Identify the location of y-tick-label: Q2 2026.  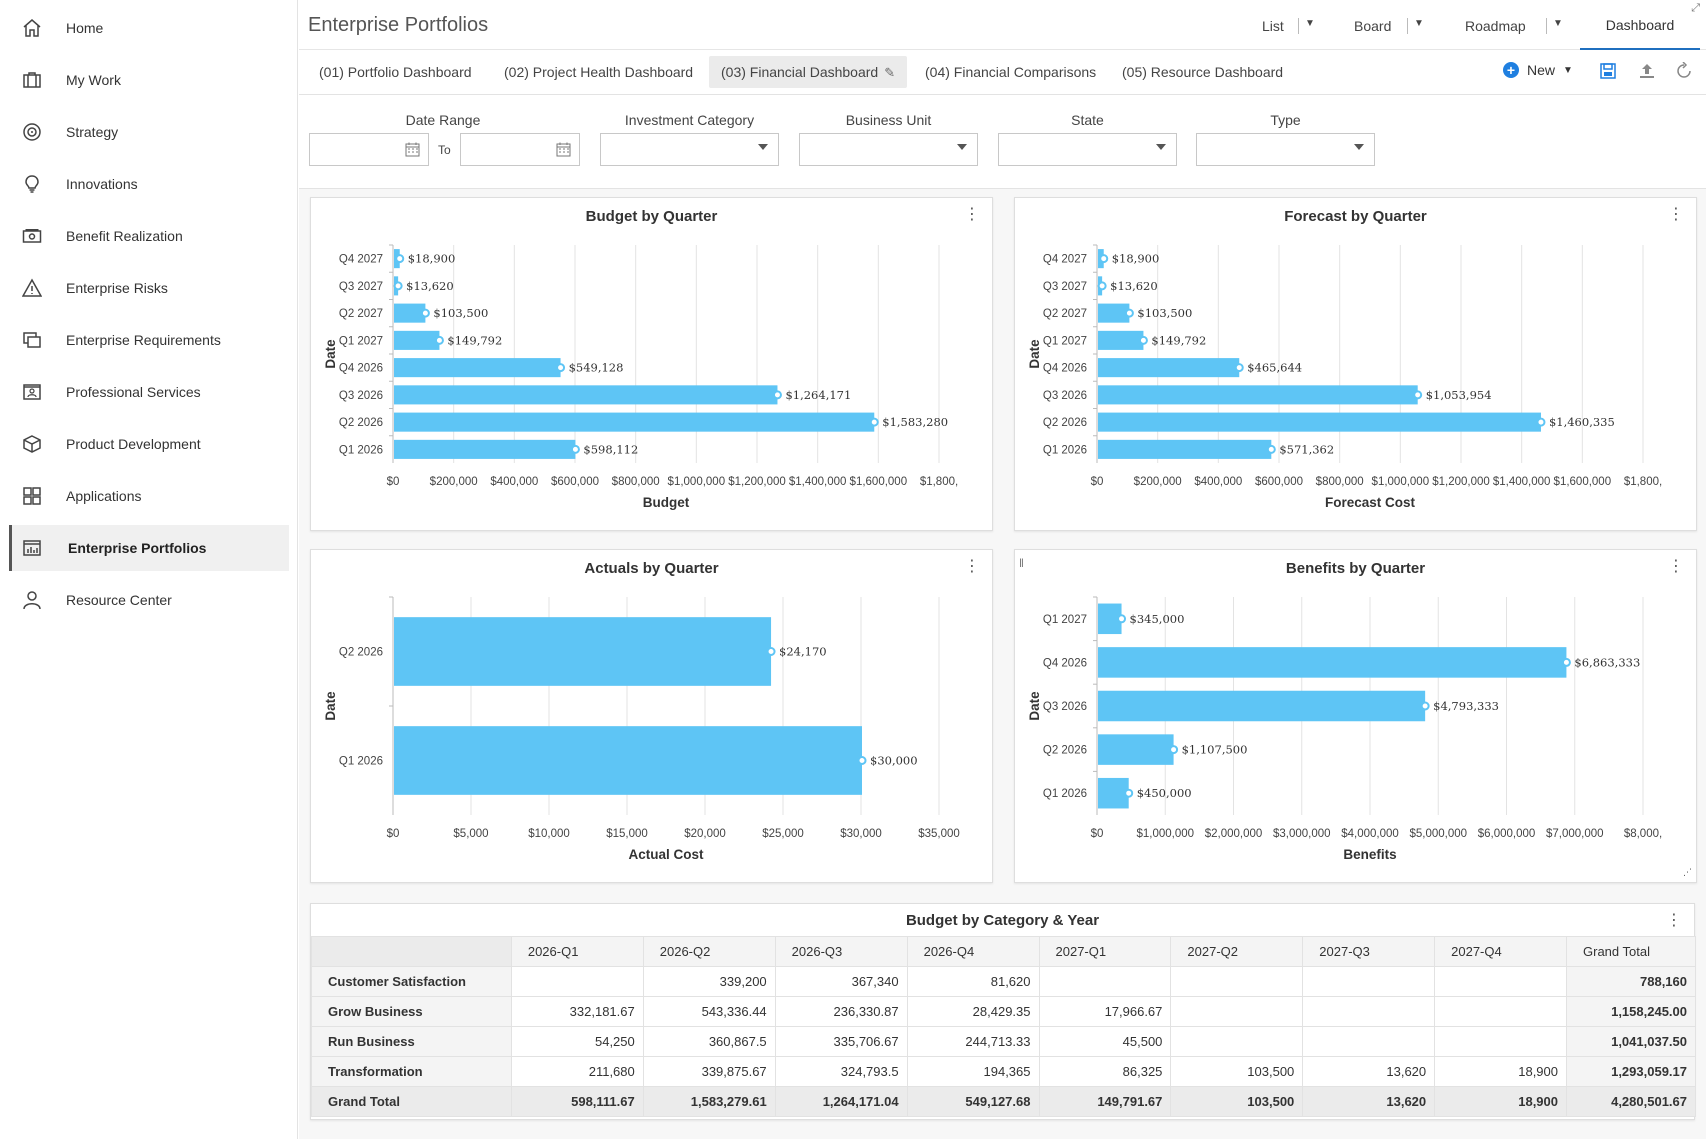
(361, 653).